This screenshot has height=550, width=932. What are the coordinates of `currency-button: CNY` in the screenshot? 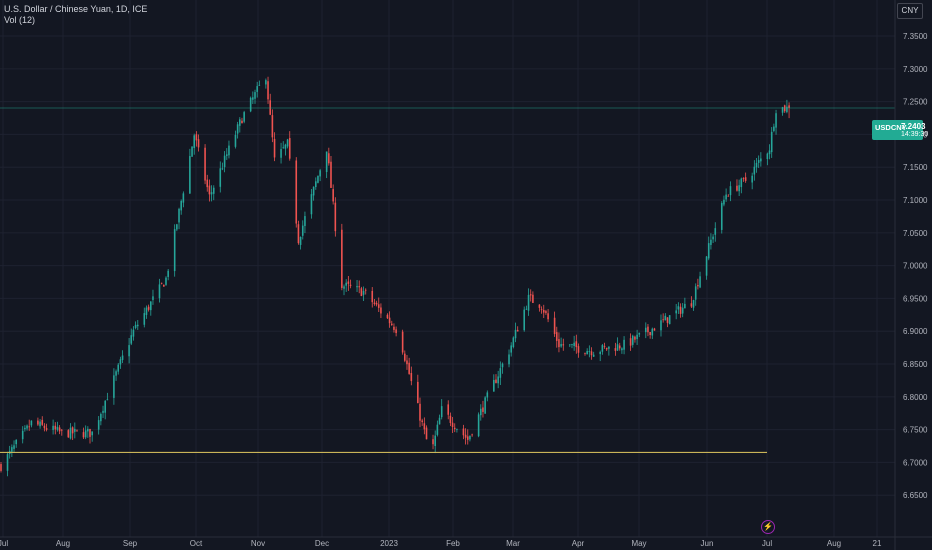 It's located at (910, 11).